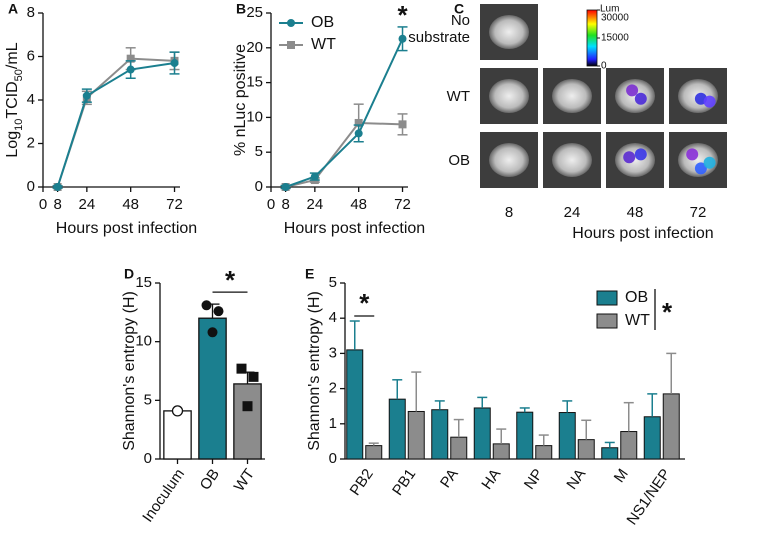  Describe the element at coordinates (309, 274) in the screenshot. I see `panel-label: E` at that location.